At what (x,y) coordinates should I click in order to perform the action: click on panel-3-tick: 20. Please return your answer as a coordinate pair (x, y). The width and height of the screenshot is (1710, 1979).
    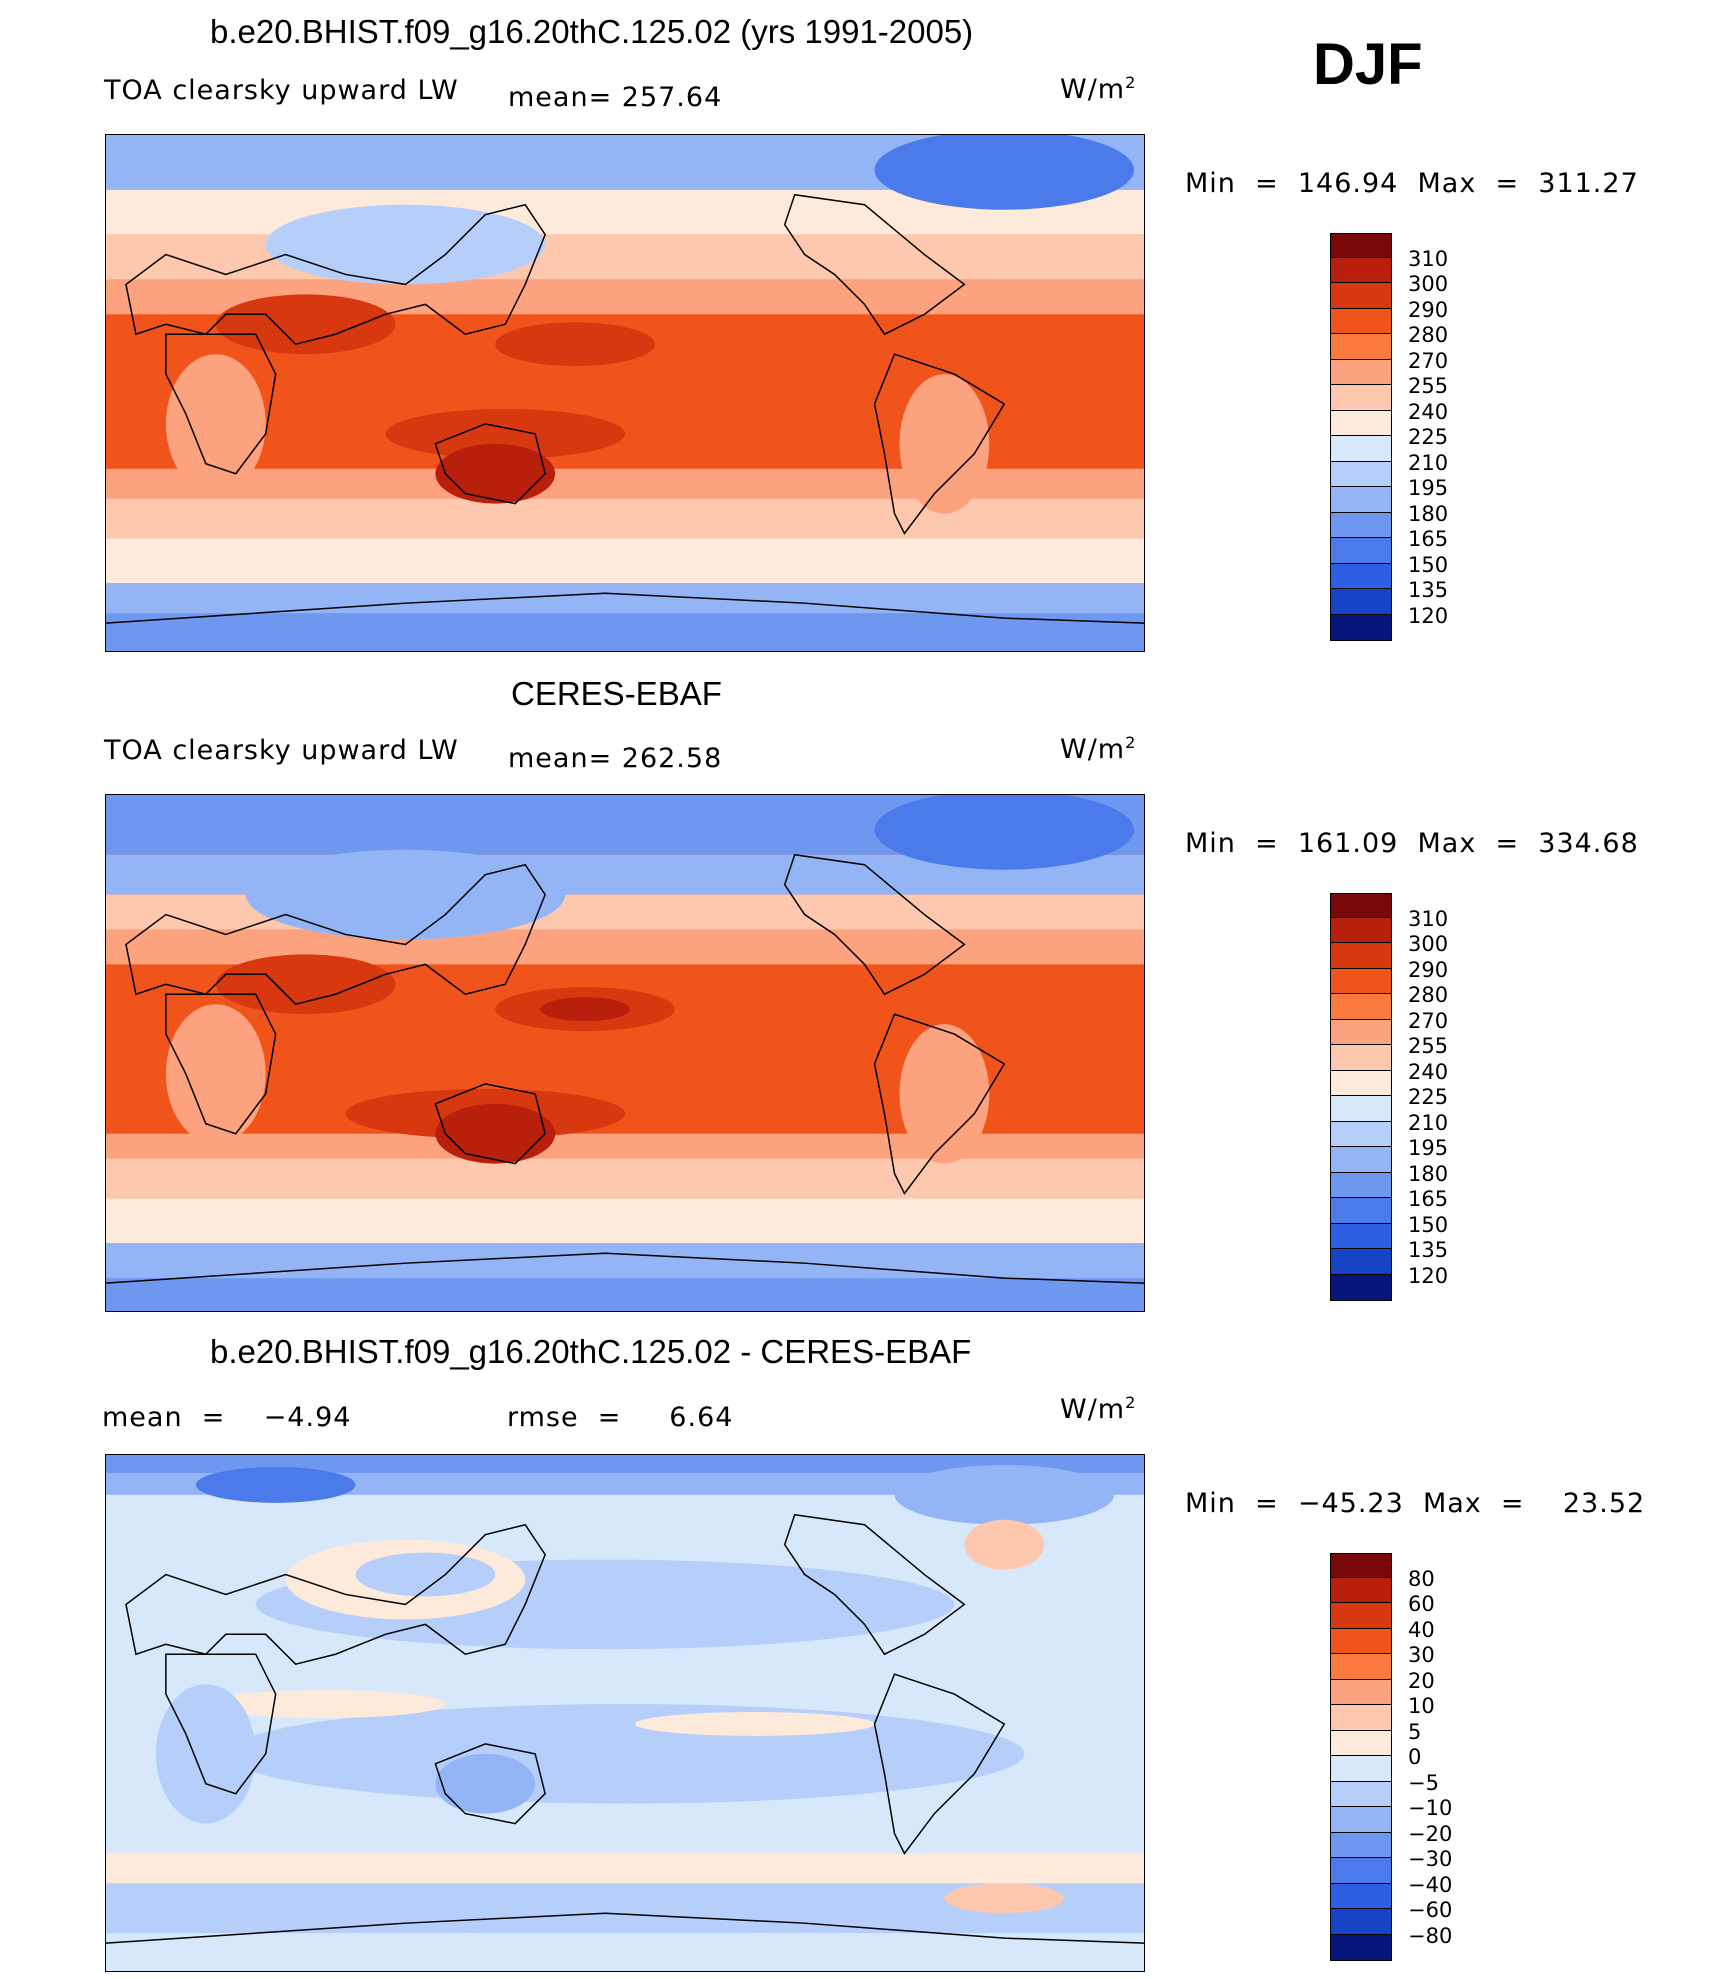
    Looking at the image, I should click on (1421, 1681).